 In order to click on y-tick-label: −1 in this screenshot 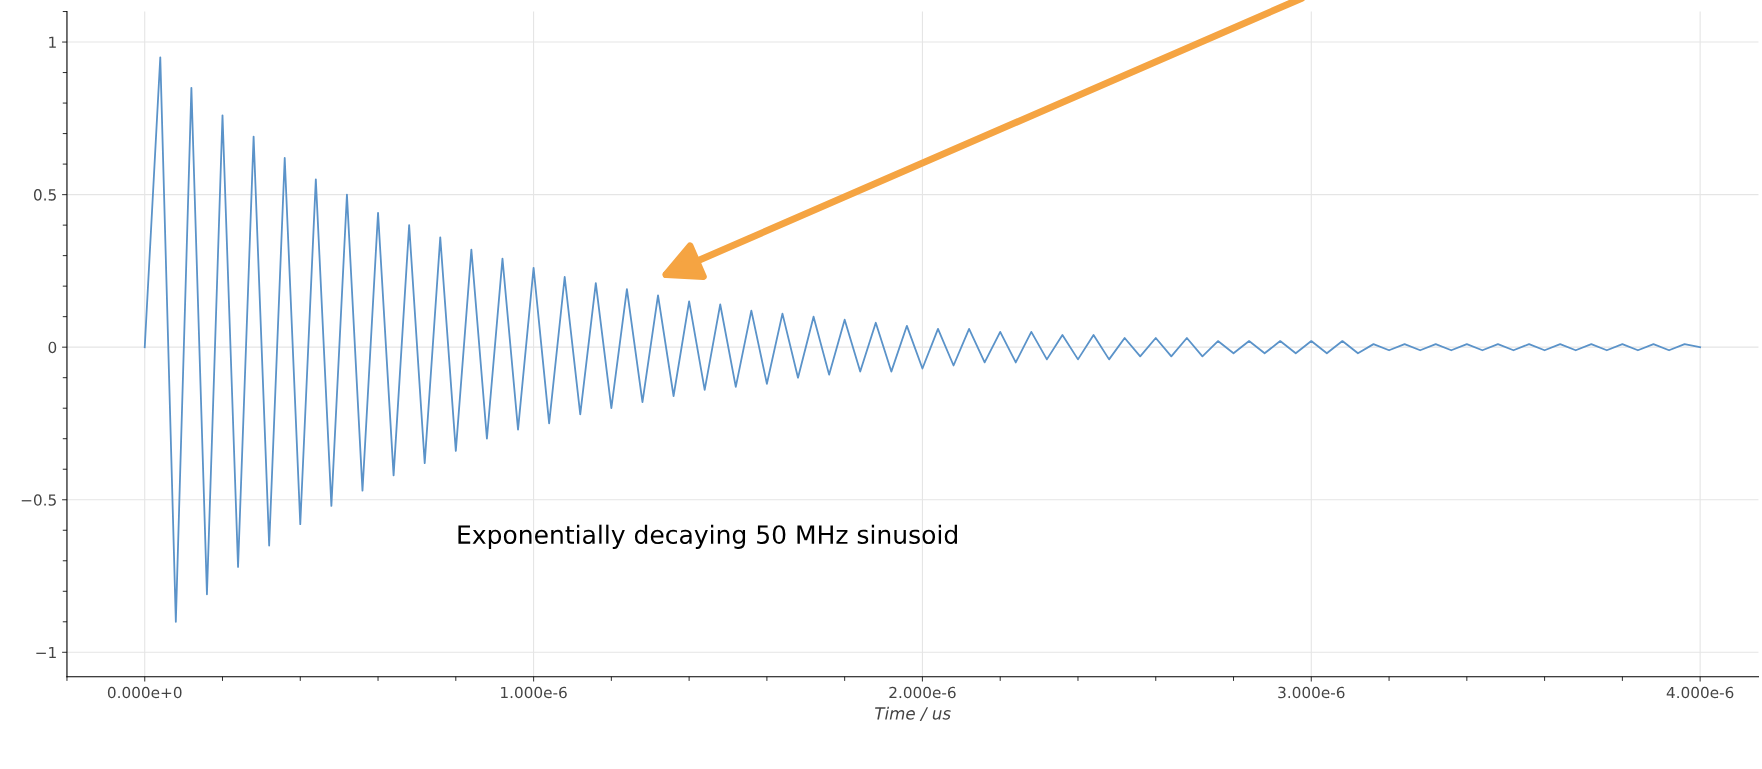, I will do `click(46, 652)`.